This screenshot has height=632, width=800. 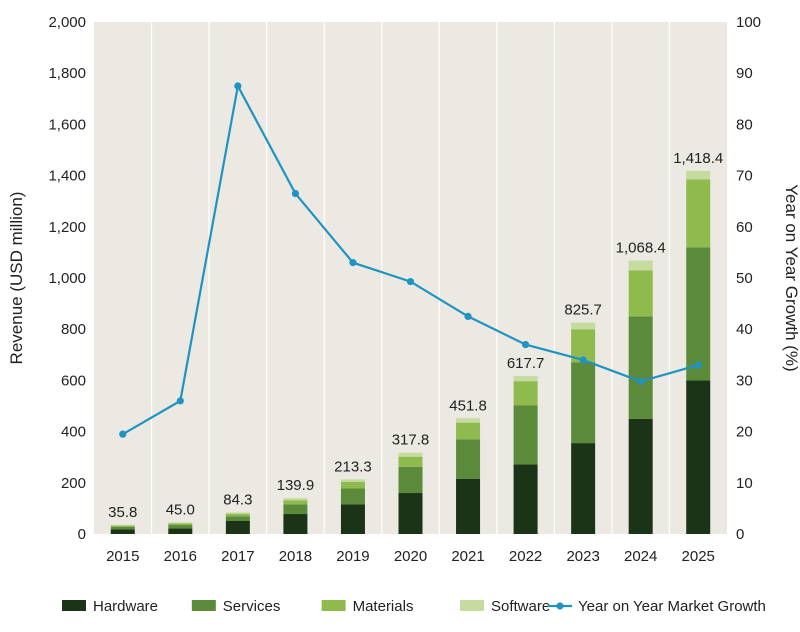 What do you see at coordinates (740, 534) in the screenshot?
I see `y2-tick-label: 0` at bounding box center [740, 534].